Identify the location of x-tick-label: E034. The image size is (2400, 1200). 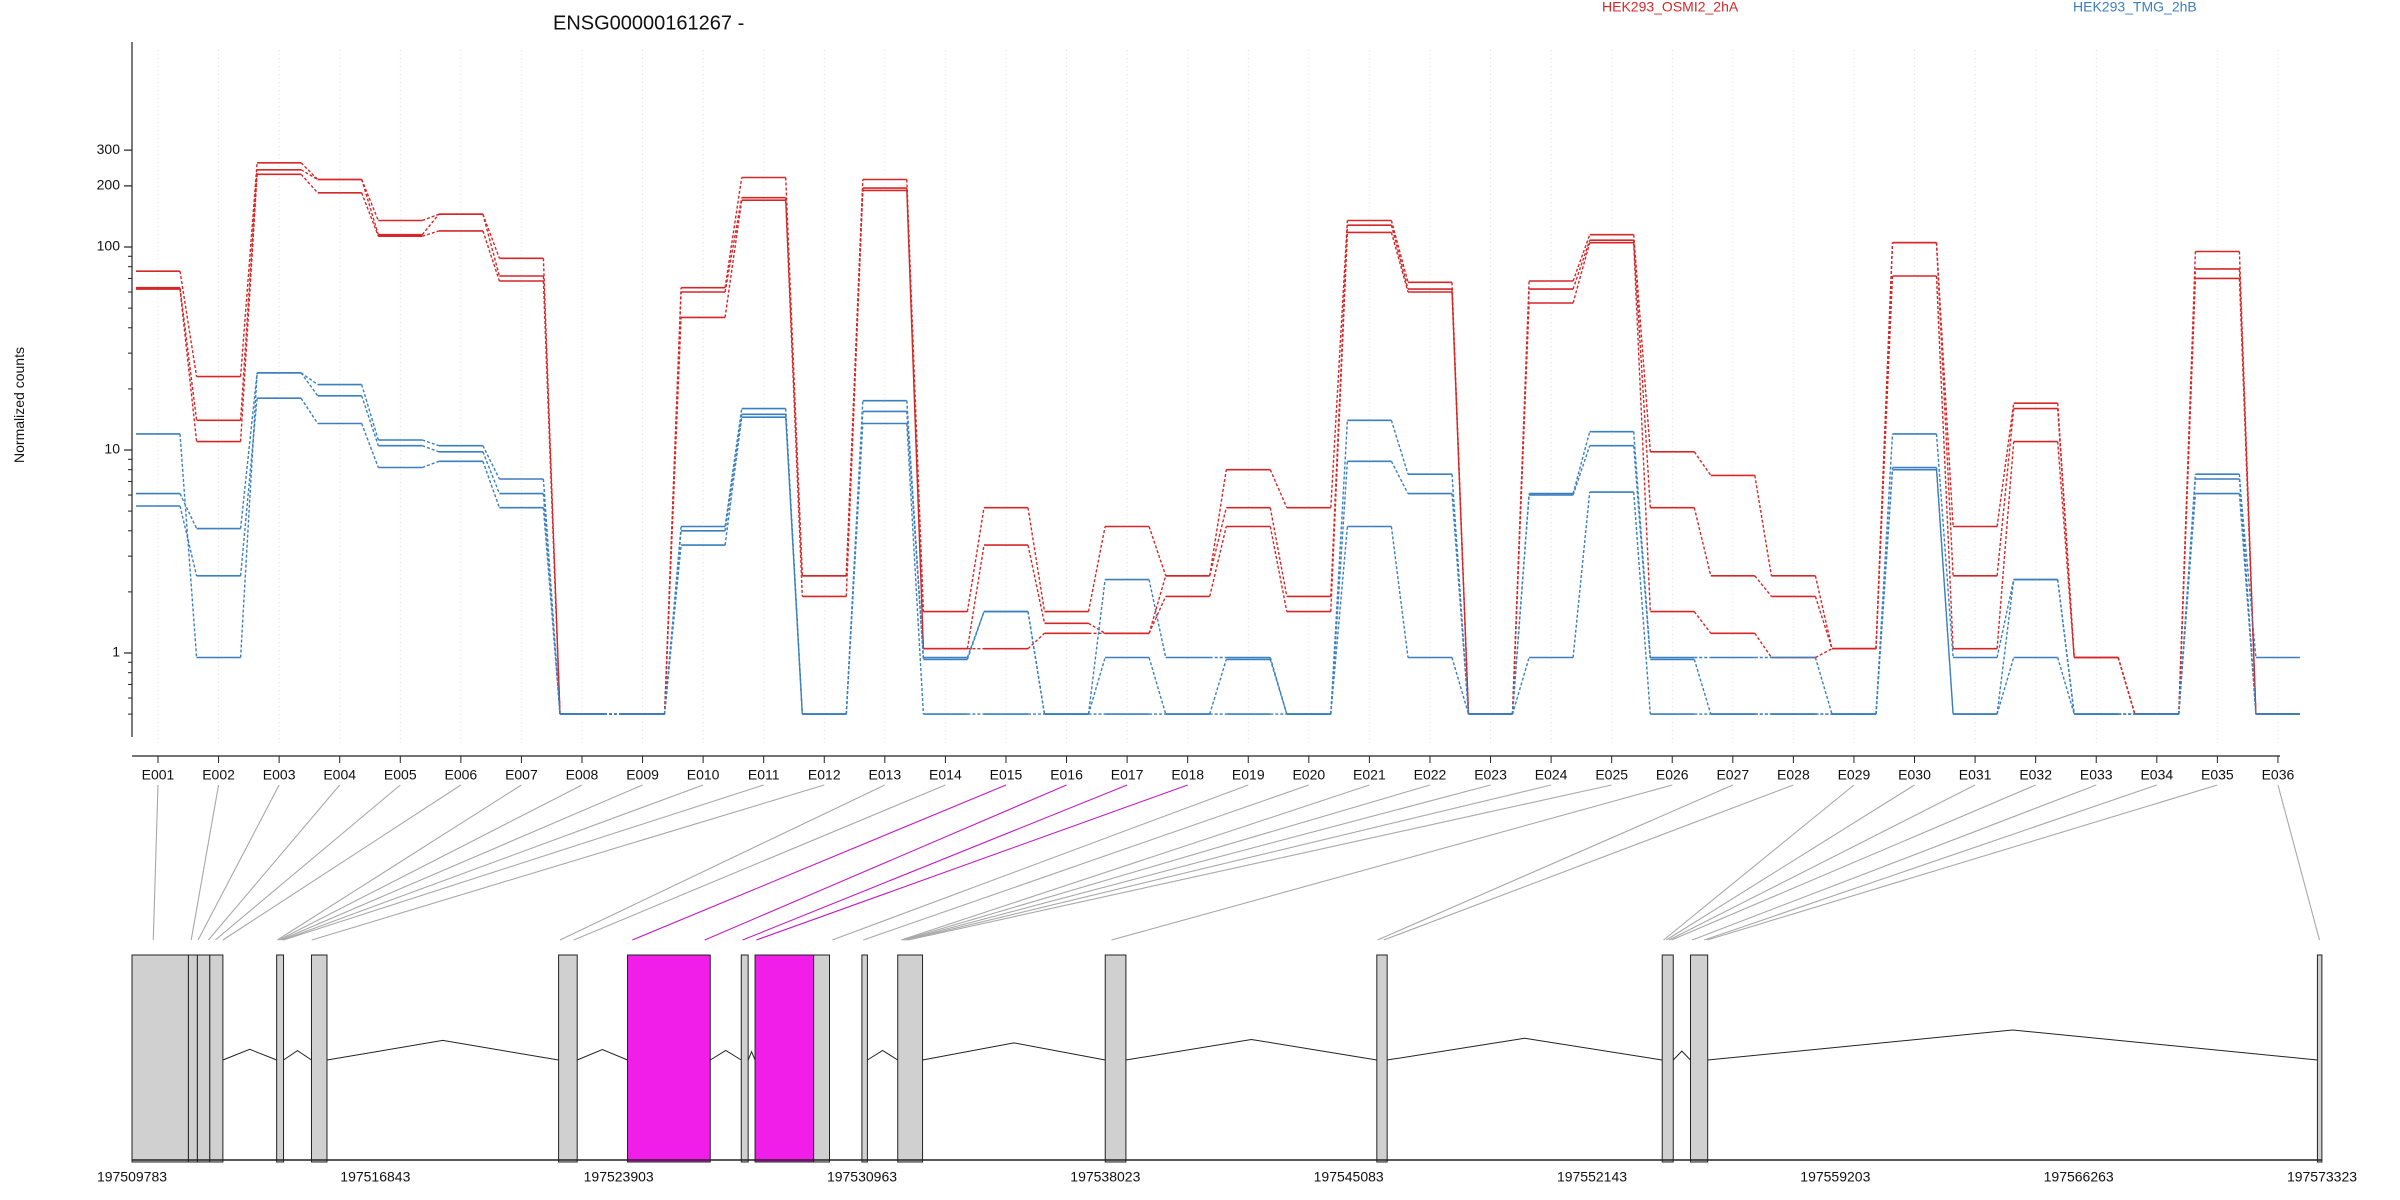
(2156, 775).